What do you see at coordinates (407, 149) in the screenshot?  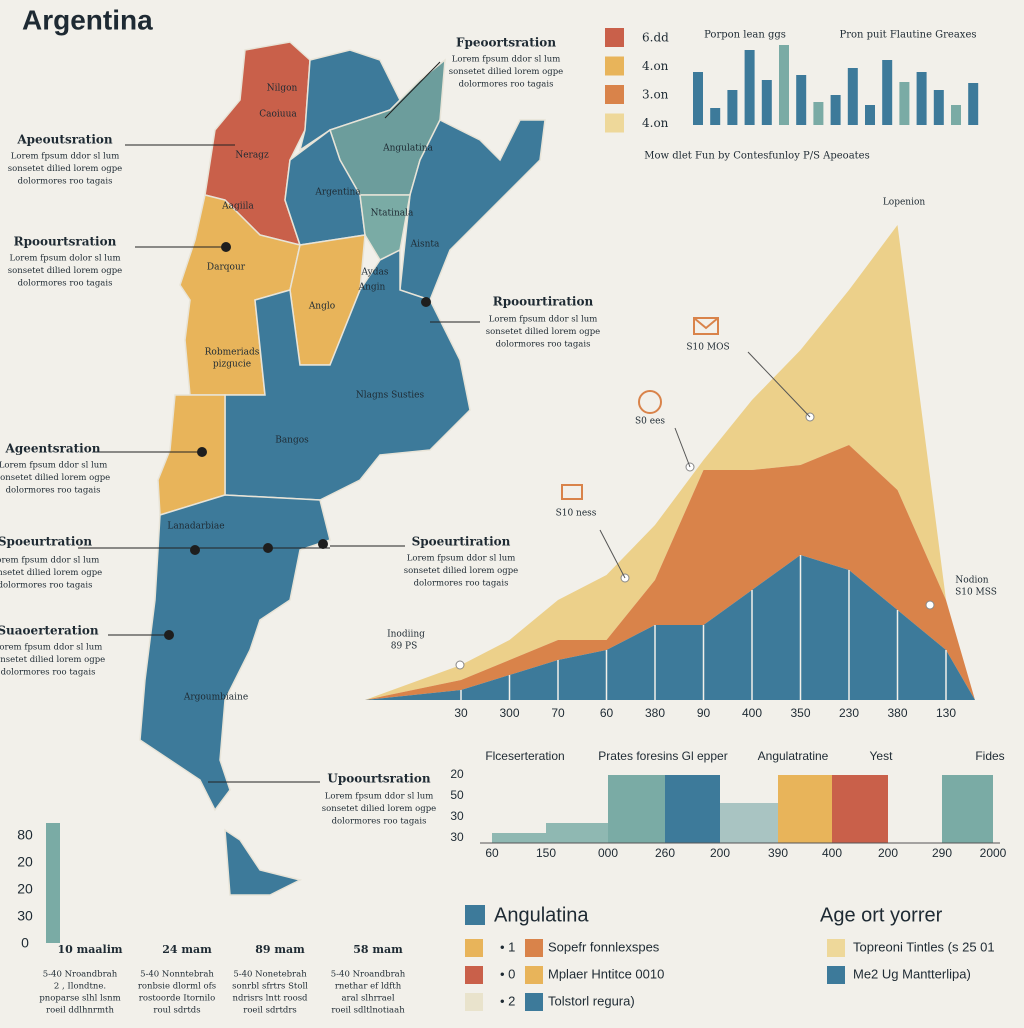 I see `map-label: Angulatina` at bounding box center [407, 149].